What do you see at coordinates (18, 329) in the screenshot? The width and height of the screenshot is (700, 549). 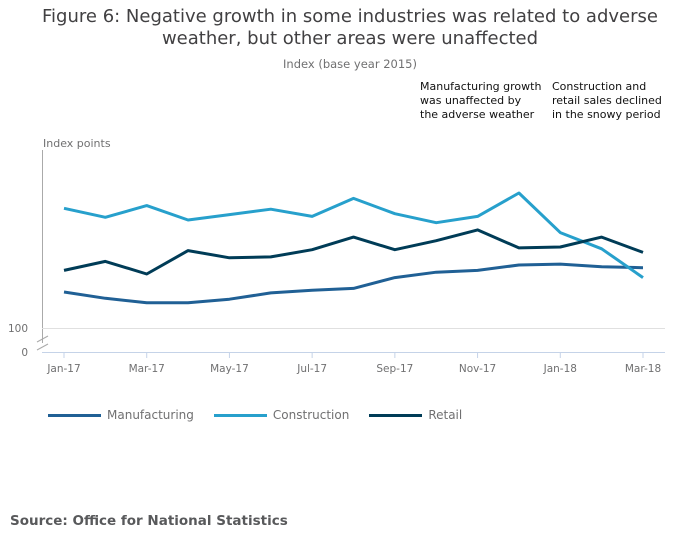 I see `y-tick-100: 100` at bounding box center [18, 329].